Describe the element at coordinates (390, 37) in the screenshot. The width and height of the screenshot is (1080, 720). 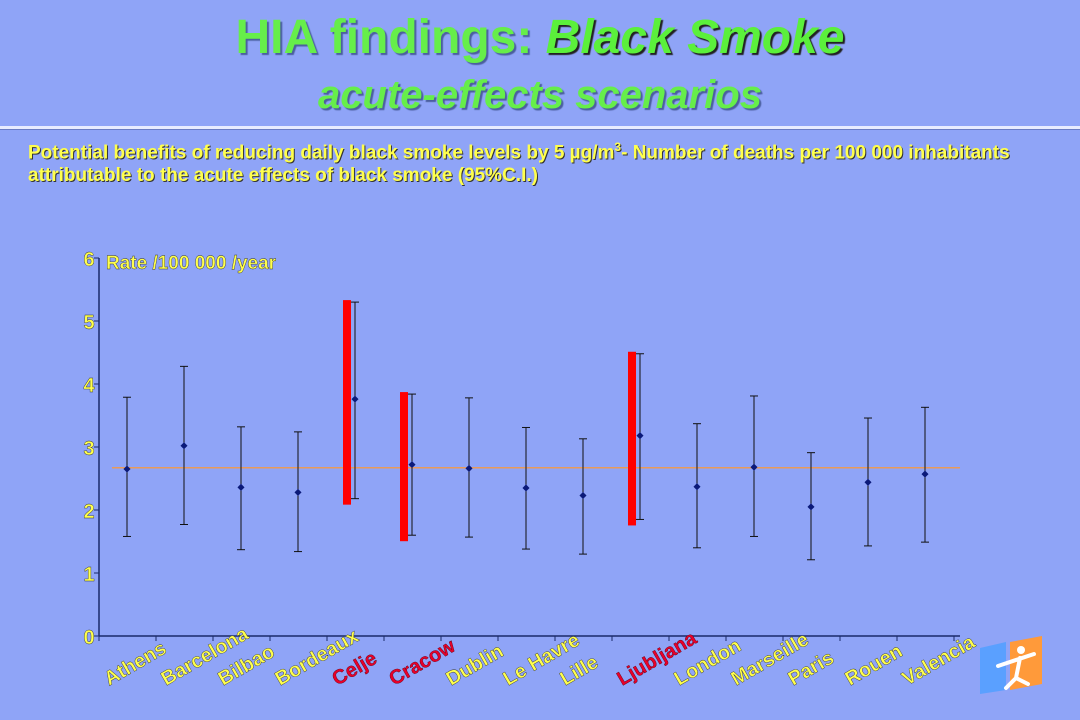
I see `title-prefix: HIA findings:` at that location.